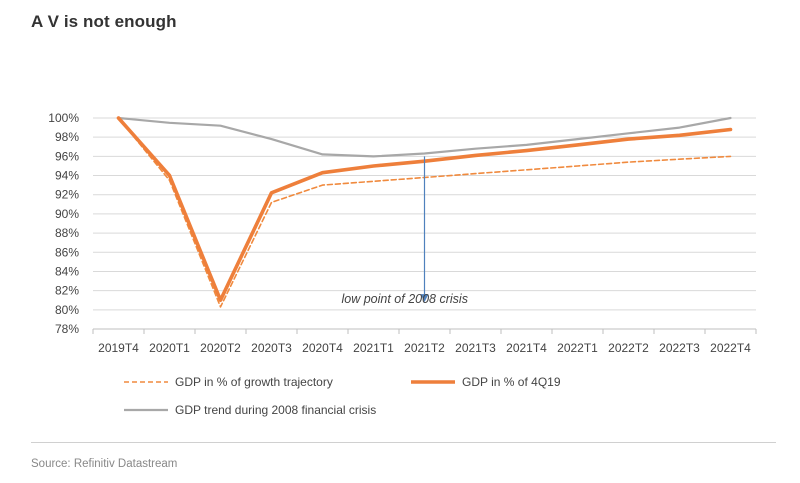 The image size is (800, 483). I want to click on legend-label: GDP in % of 4Q19, so click(511, 382).